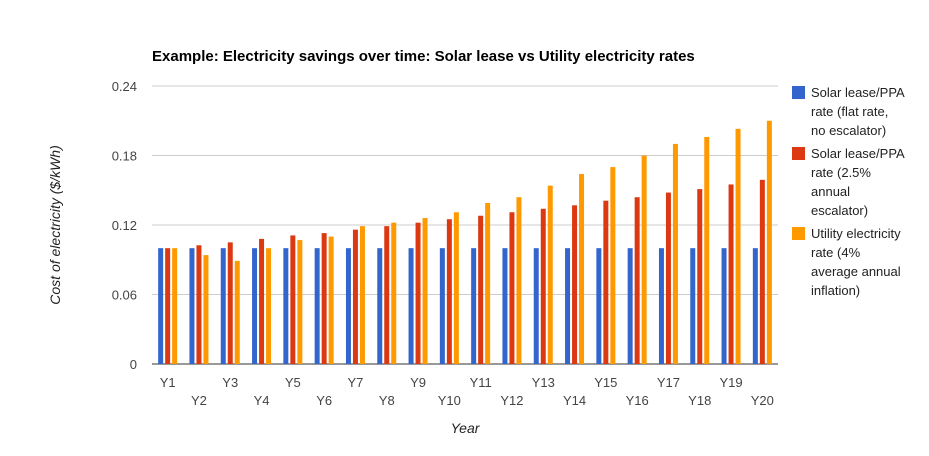 This screenshot has height=456, width=929. What do you see at coordinates (355, 296) in the screenshot?
I see `bar-series-2-y7` at bounding box center [355, 296].